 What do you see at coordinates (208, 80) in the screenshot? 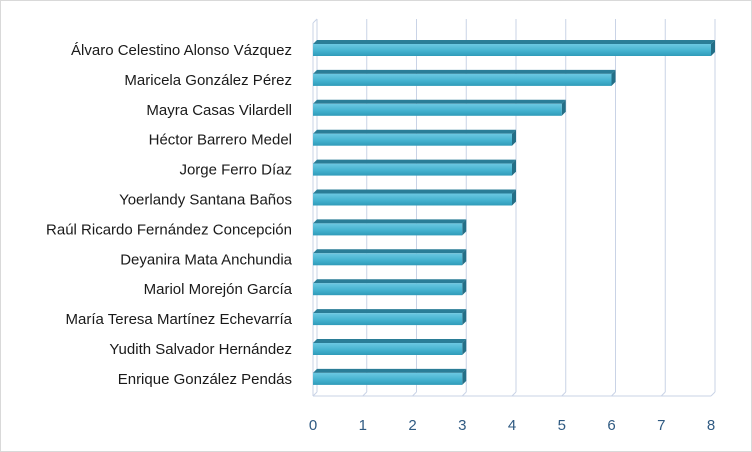
I see `category-label: Maricela González Pérez` at bounding box center [208, 80].